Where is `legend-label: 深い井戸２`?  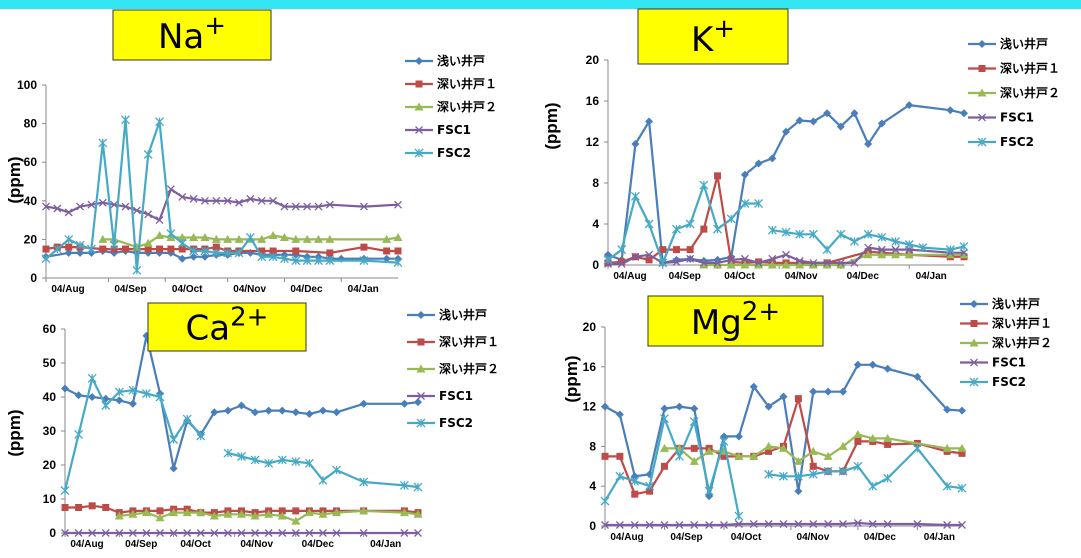
legend-label: 深い井戸２ is located at coordinates (1022, 342).